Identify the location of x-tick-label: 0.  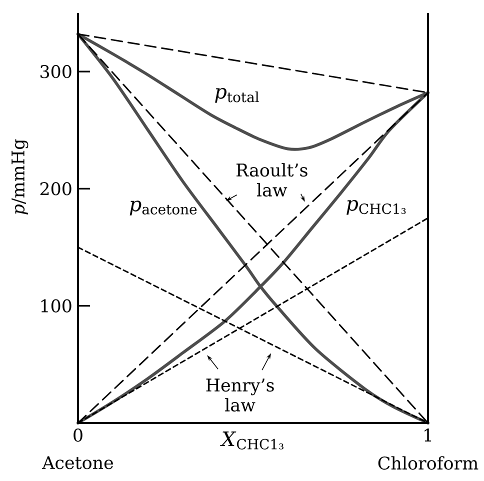
(78, 435).